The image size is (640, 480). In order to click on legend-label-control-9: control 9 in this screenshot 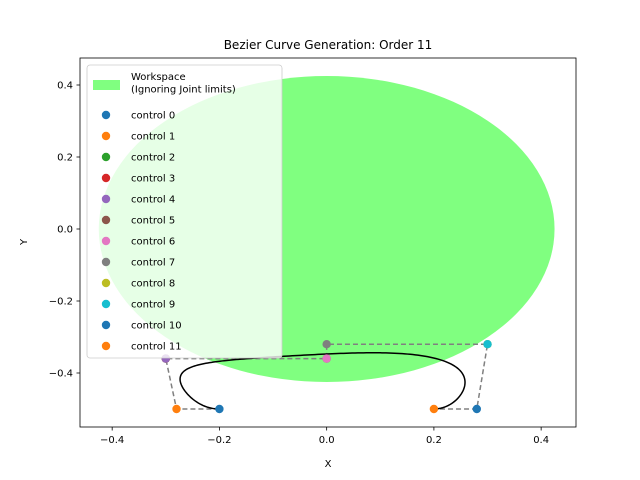, I will do `click(153, 305)`.